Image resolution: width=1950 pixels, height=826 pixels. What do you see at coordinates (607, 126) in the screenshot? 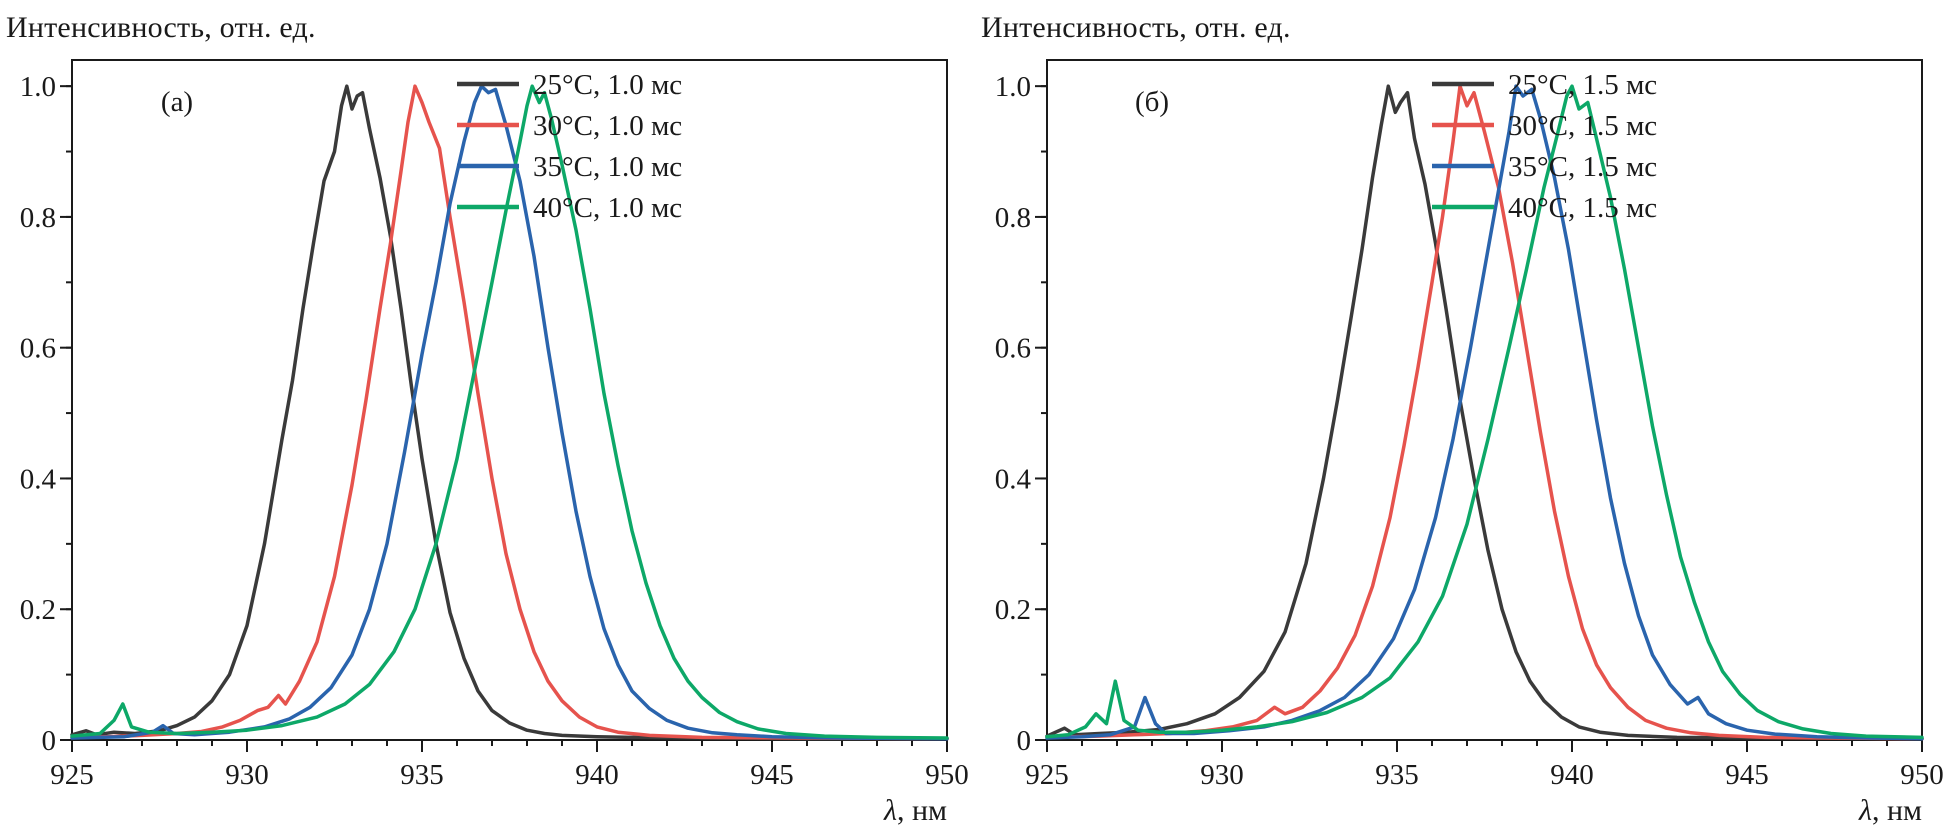
I see `legend-label: 30°C, 1.0 мс` at bounding box center [607, 126].